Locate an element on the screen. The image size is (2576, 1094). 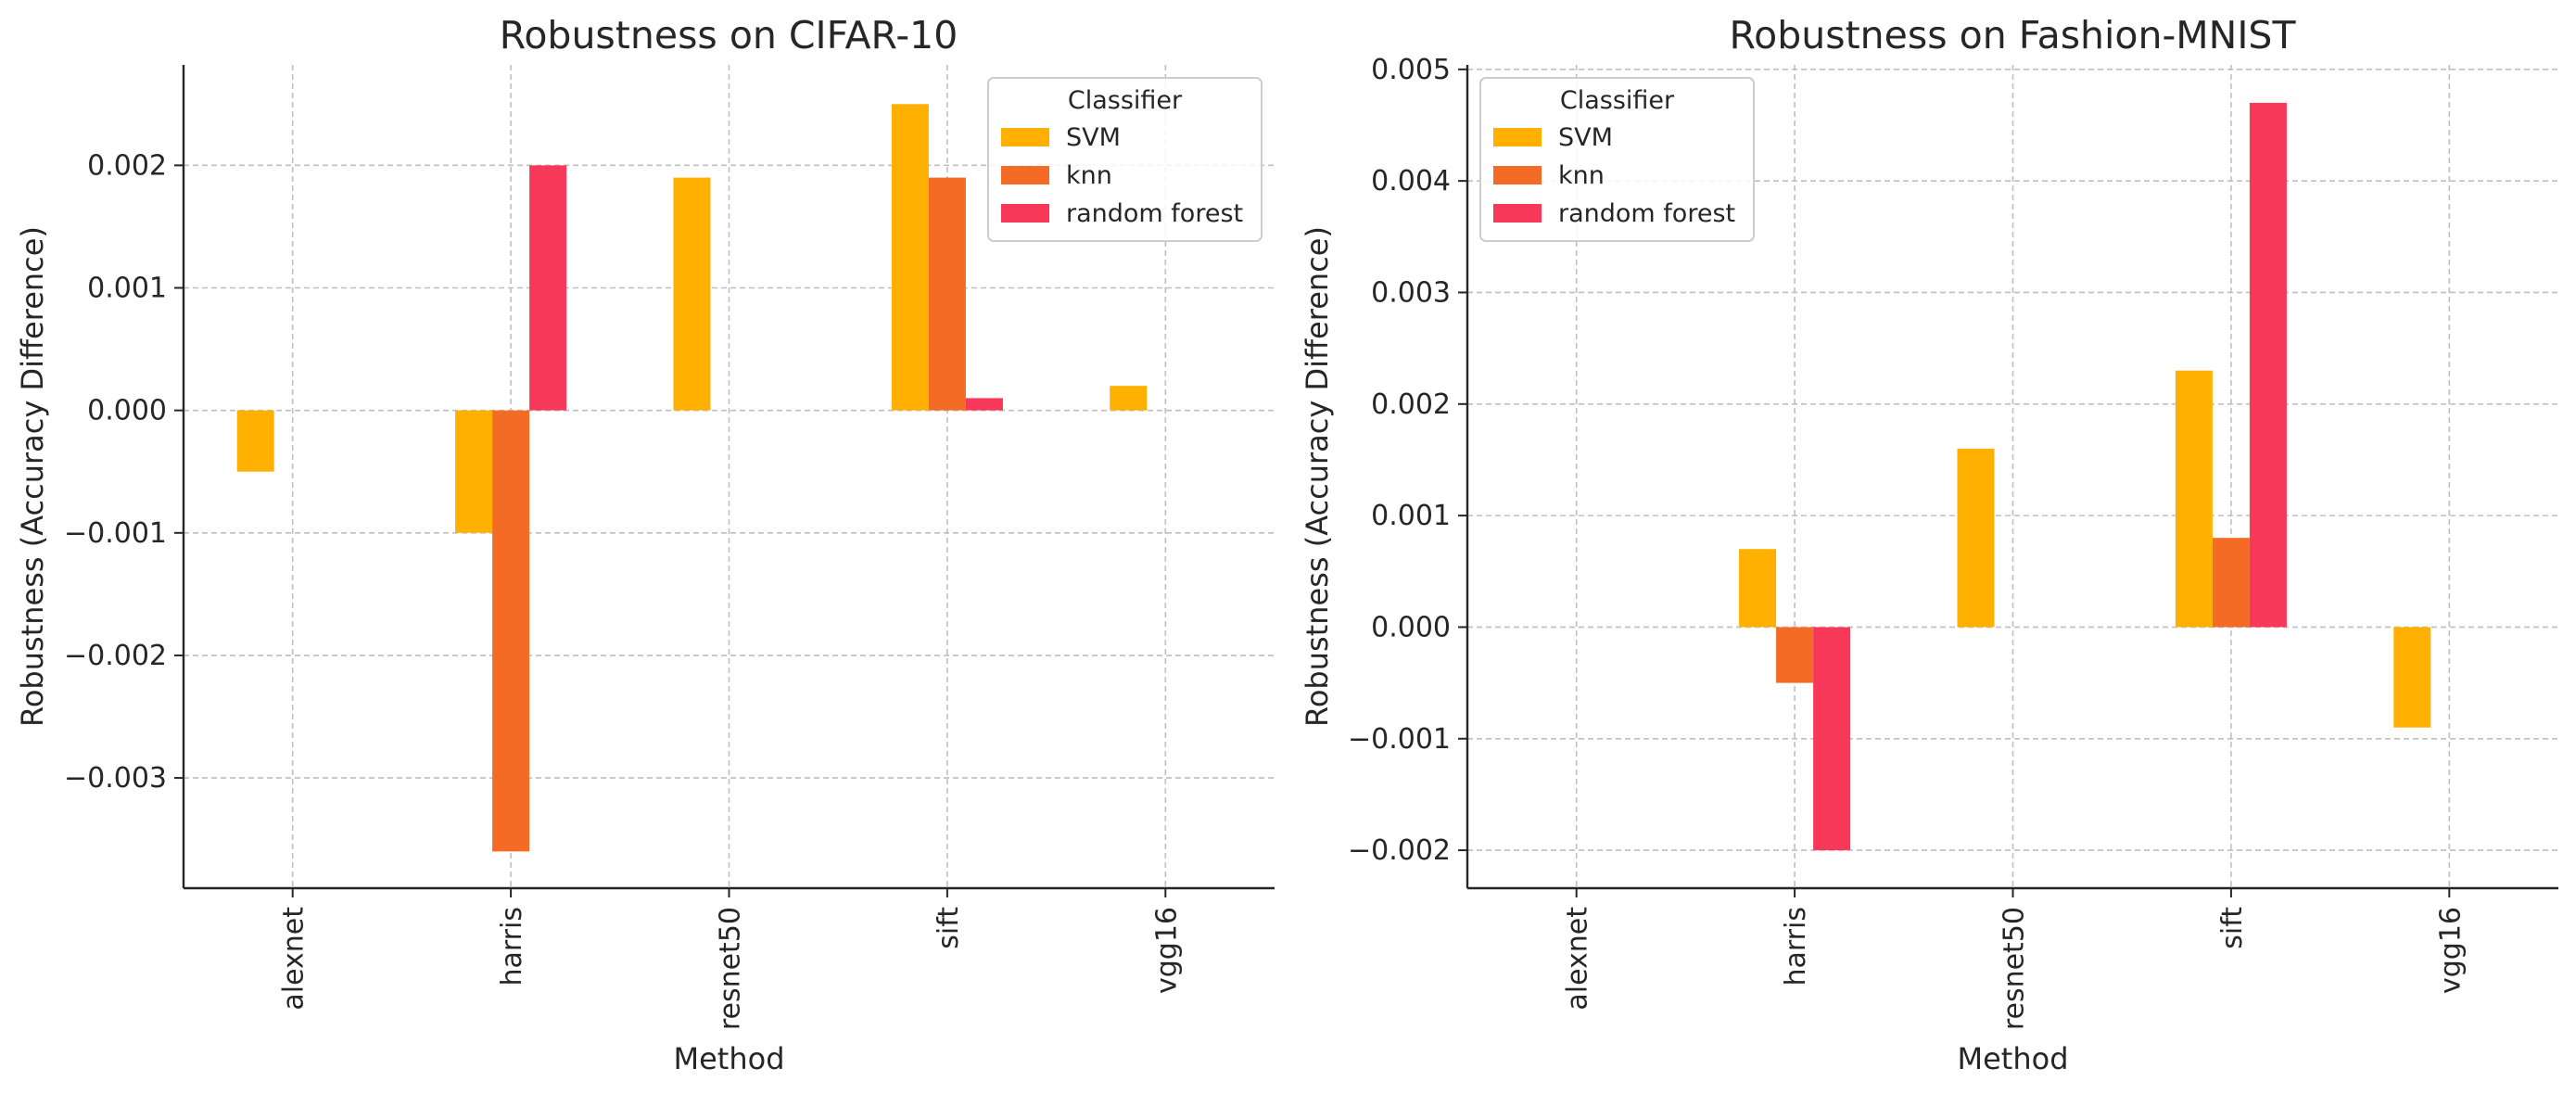
bar-svm-alexnet is located at coordinates (255, 441).